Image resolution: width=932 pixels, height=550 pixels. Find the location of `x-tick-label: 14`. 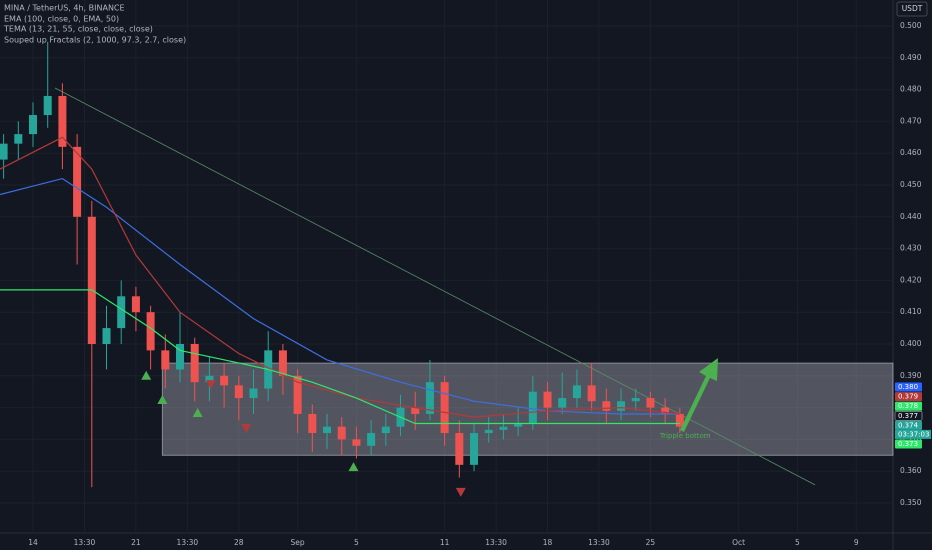

x-tick-label: 14 is located at coordinates (33, 542).